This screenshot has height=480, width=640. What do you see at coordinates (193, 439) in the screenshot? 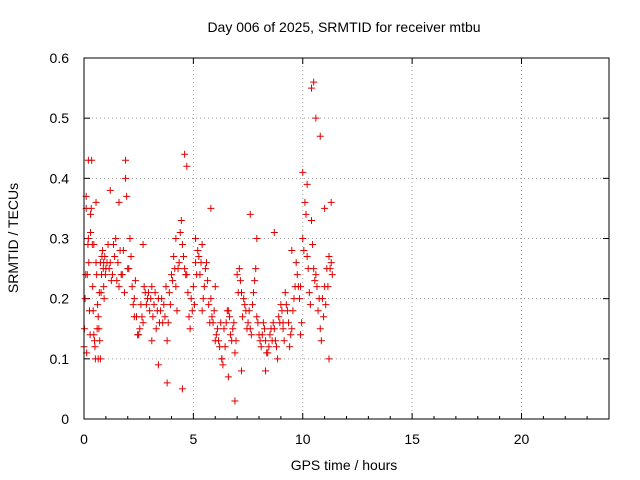
I see `x-tick-label: 5` at bounding box center [193, 439].